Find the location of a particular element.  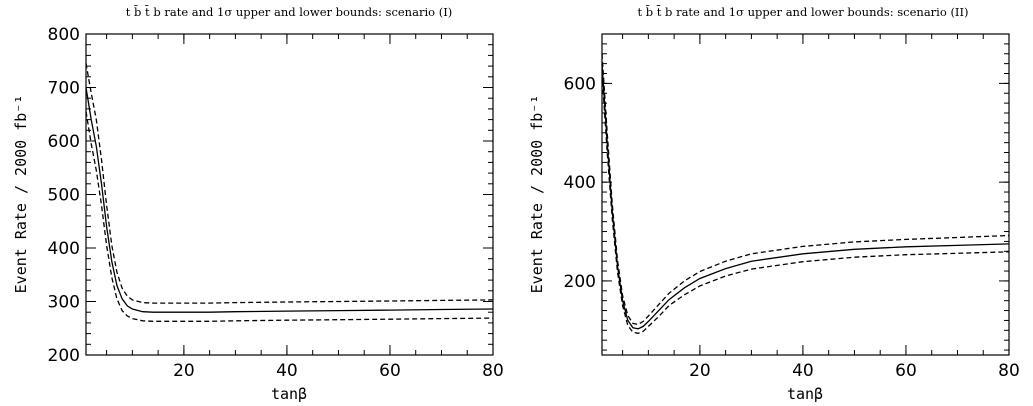

y-tick-label: 300 is located at coordinates (64, 303).